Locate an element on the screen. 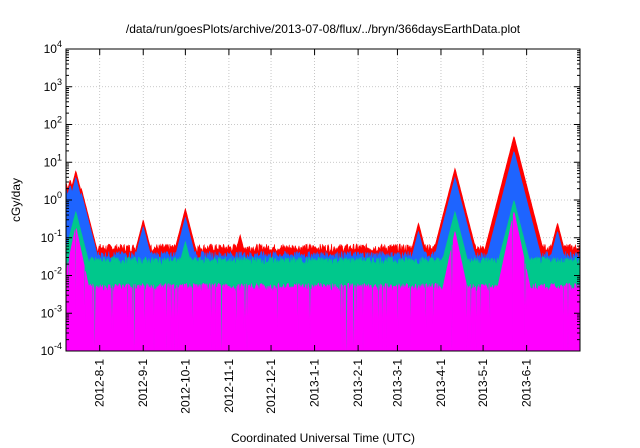  y-tick-label: 10² is located at coordinates (53, 123).